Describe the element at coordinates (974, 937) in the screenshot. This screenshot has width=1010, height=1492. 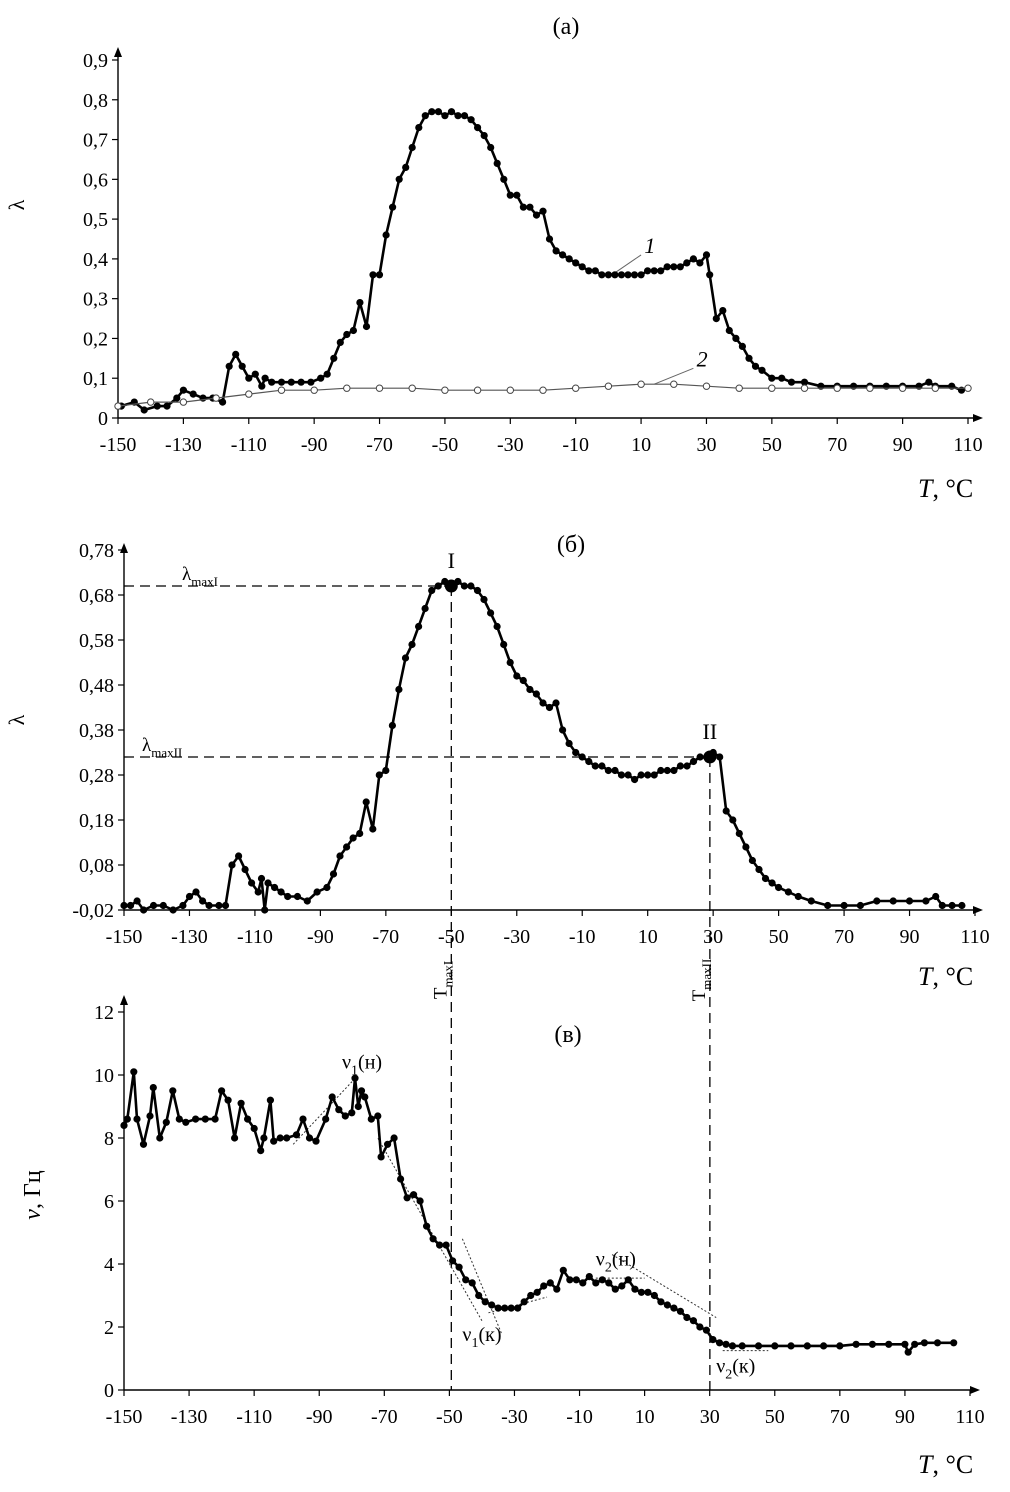
I see `panel-2-x-tick-label: 110` at that location.